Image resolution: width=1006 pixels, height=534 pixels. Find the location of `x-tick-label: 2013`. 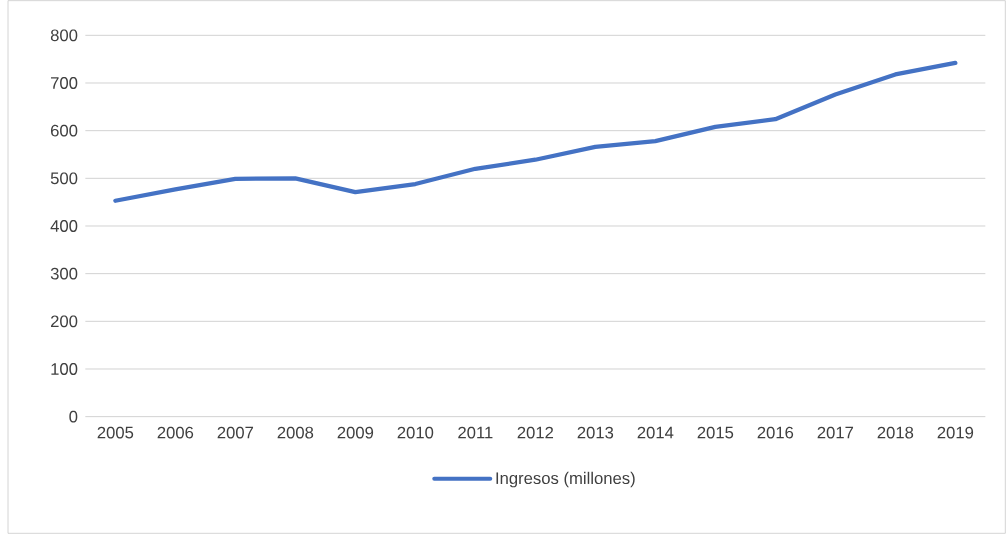

x-tick-label: 2013 is located at coordinates (595, 432).